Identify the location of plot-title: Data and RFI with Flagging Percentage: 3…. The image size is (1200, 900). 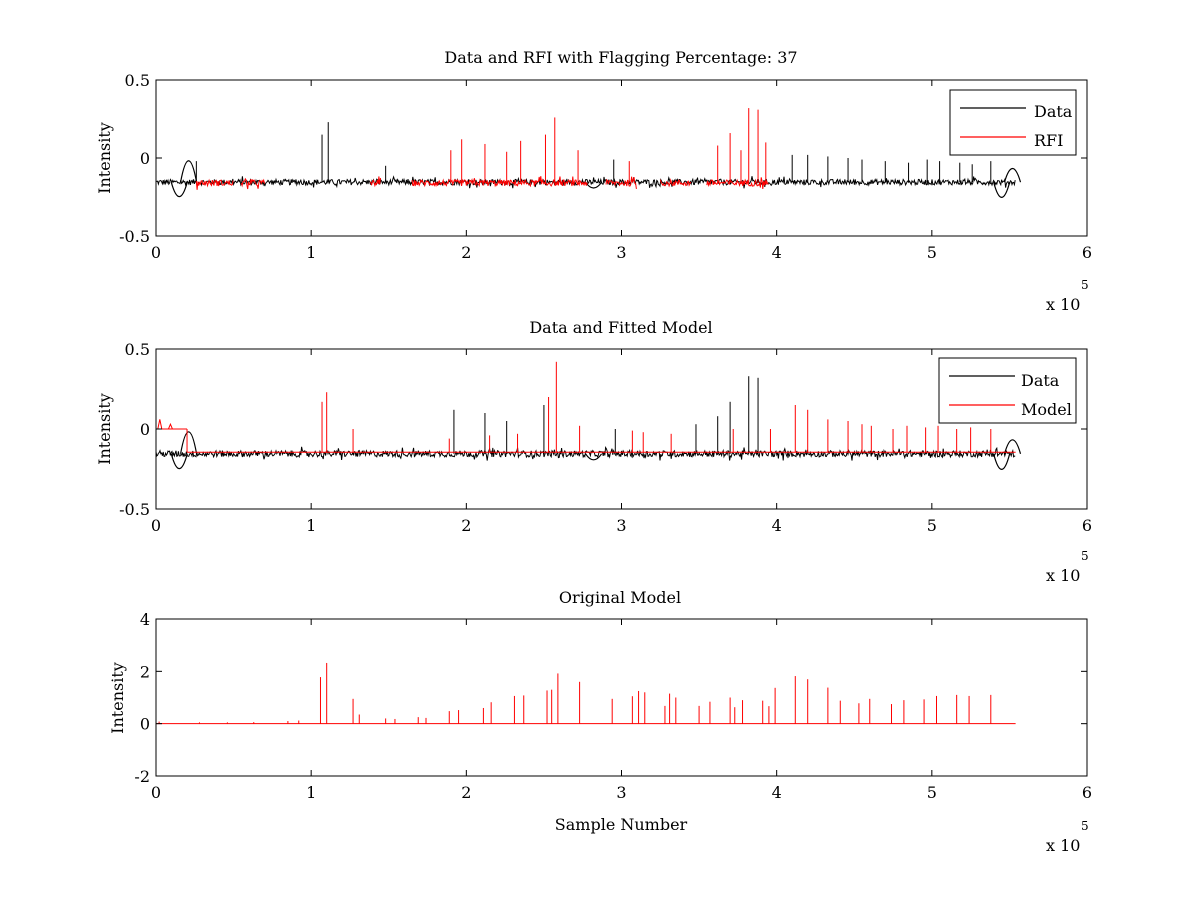
(620, 57).